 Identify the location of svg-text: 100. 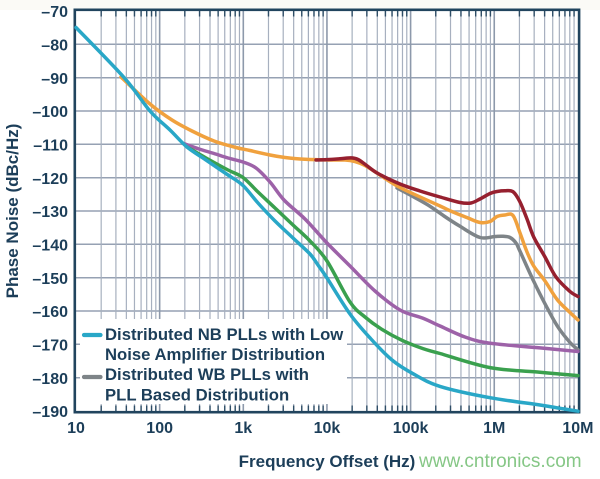
(159, 428).